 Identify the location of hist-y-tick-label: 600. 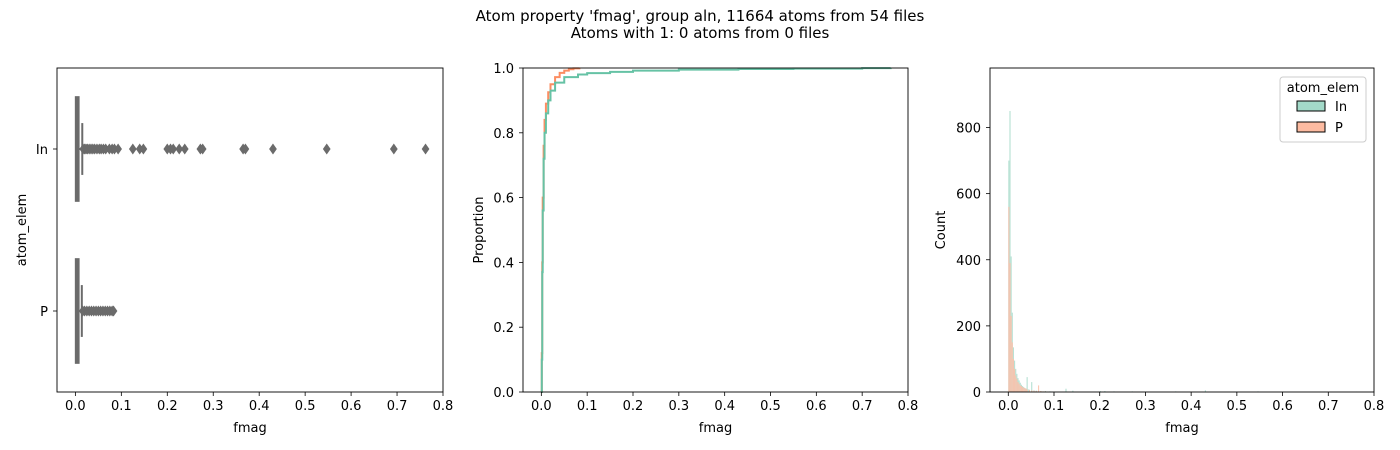
(968, 195).